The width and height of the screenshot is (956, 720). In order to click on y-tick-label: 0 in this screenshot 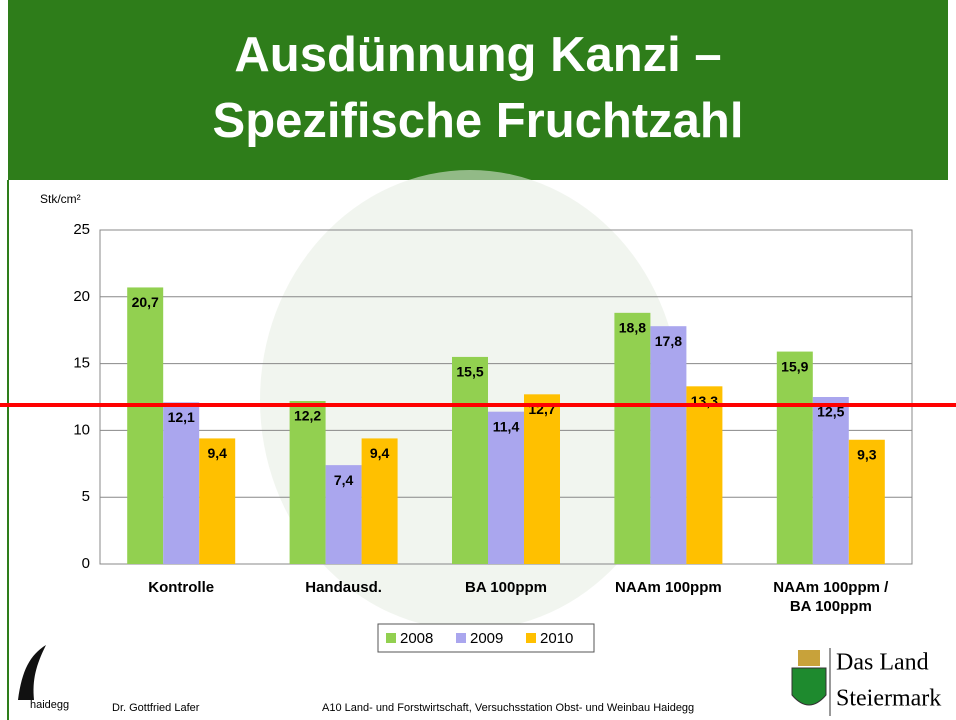, I will do `click(86, 563)`.